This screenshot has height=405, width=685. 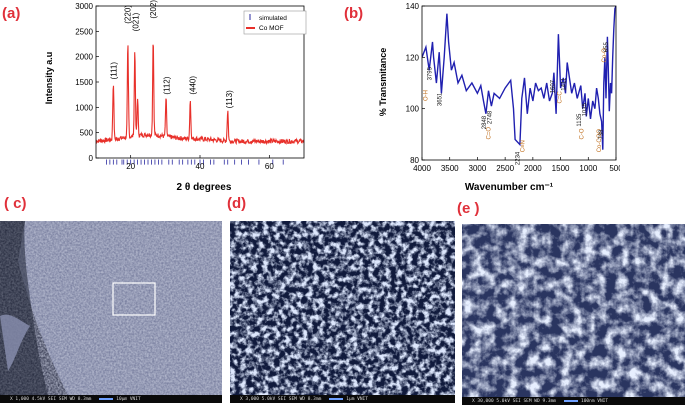 What do you see at coordinates (413, 6) in the screenshot?
I see `ftir-ytick-label: 140` at bounding box center [413, 6].